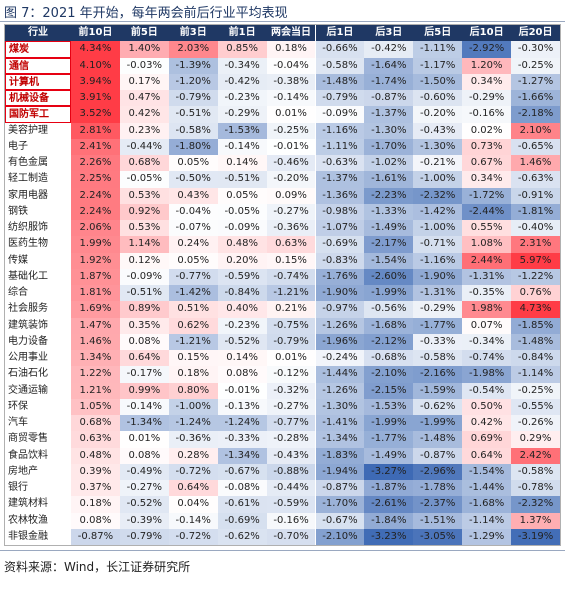  Describe the element at coordinates (340, 341) in the screenshot. I see `value-cell: -1.96%` at that location.